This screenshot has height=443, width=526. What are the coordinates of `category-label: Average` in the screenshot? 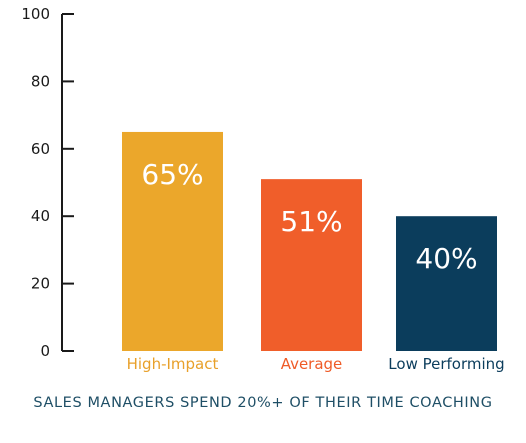 It's located at (312, 364).